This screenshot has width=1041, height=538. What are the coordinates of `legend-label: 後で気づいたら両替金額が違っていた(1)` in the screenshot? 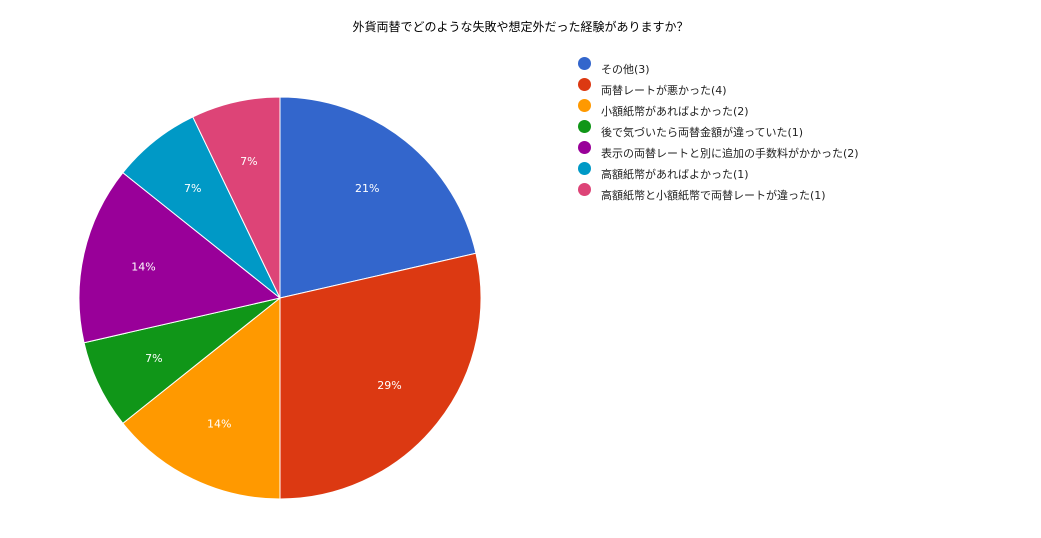 It's located at (702, 132).